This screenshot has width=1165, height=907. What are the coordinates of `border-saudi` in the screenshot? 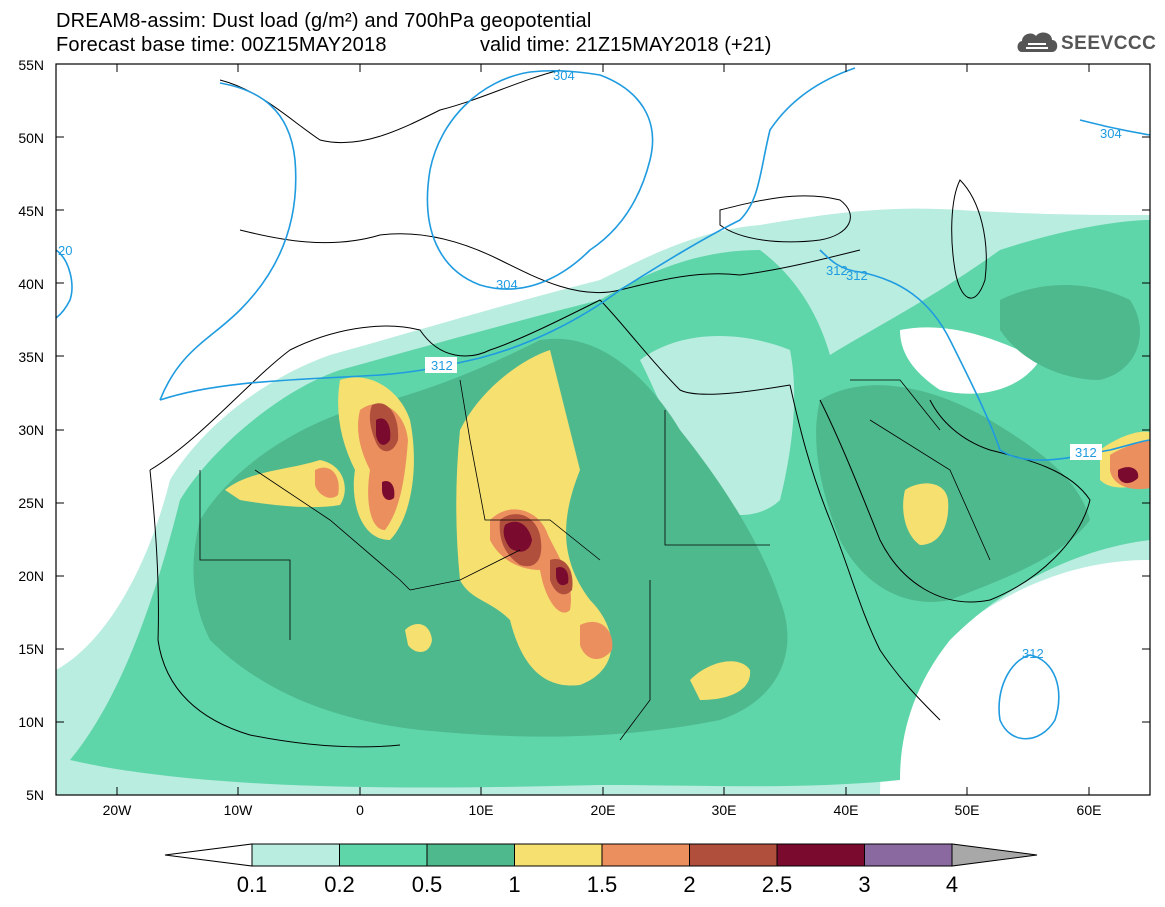 It's located at (930, 490).